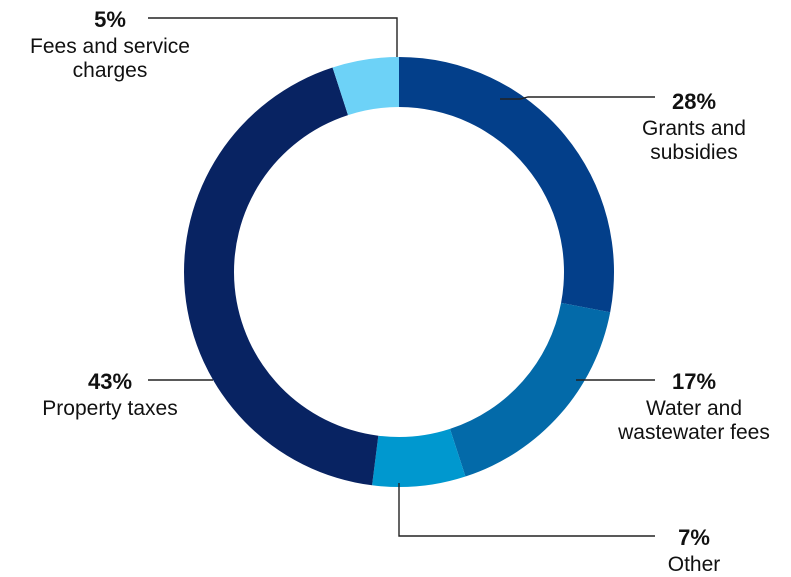 The width and height of the screenshot is (791, 577). I want to click on percent-label-grants-and-subsidies: 28%, so click(694, 101).